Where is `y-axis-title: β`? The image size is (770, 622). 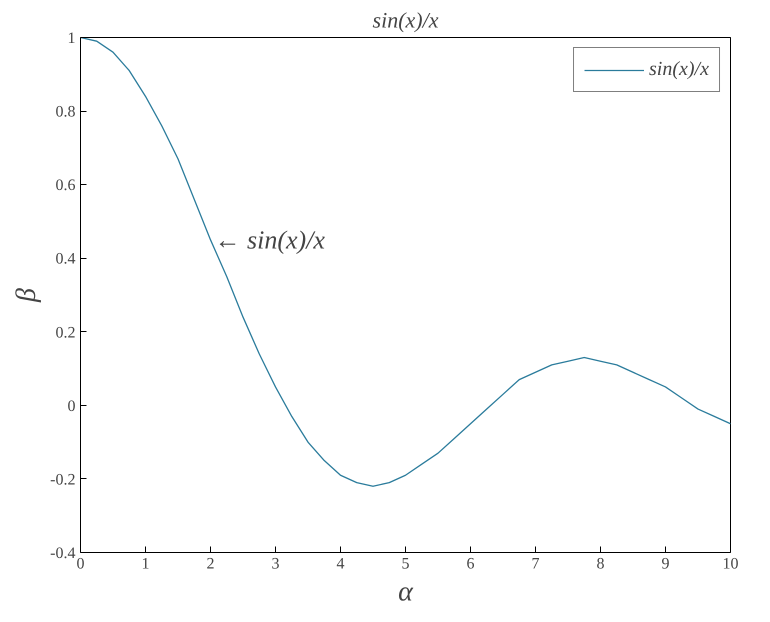
y-axis-title: β is located at coordinates (26, 295).